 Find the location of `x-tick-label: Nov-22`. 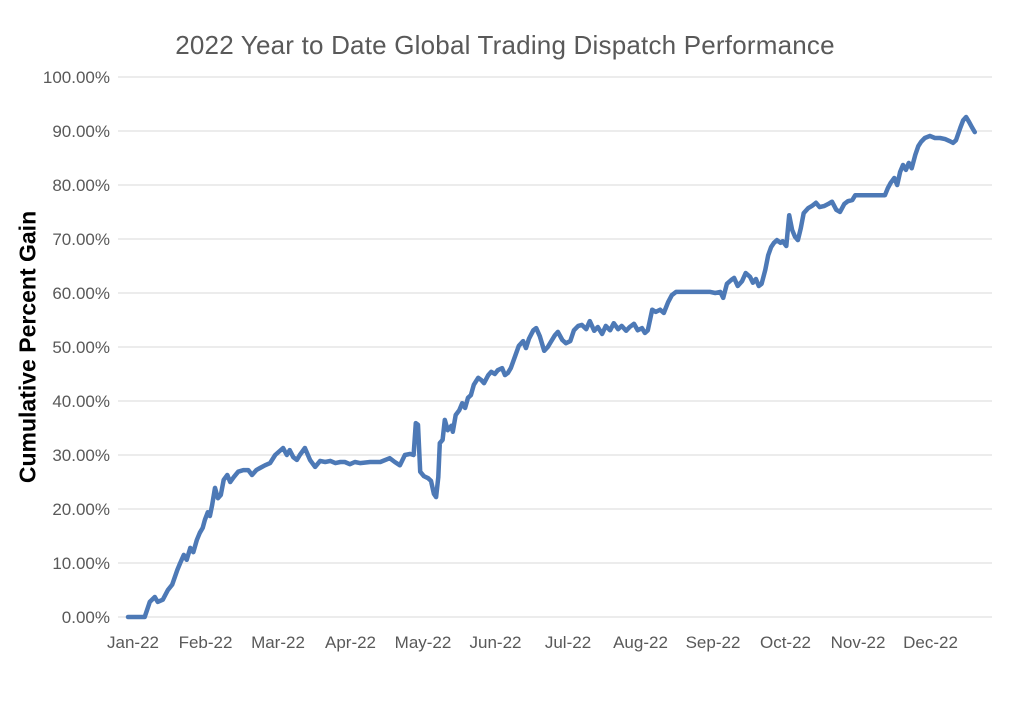

x-tick-label: Nov-22 is located at coordinates (858, 642).